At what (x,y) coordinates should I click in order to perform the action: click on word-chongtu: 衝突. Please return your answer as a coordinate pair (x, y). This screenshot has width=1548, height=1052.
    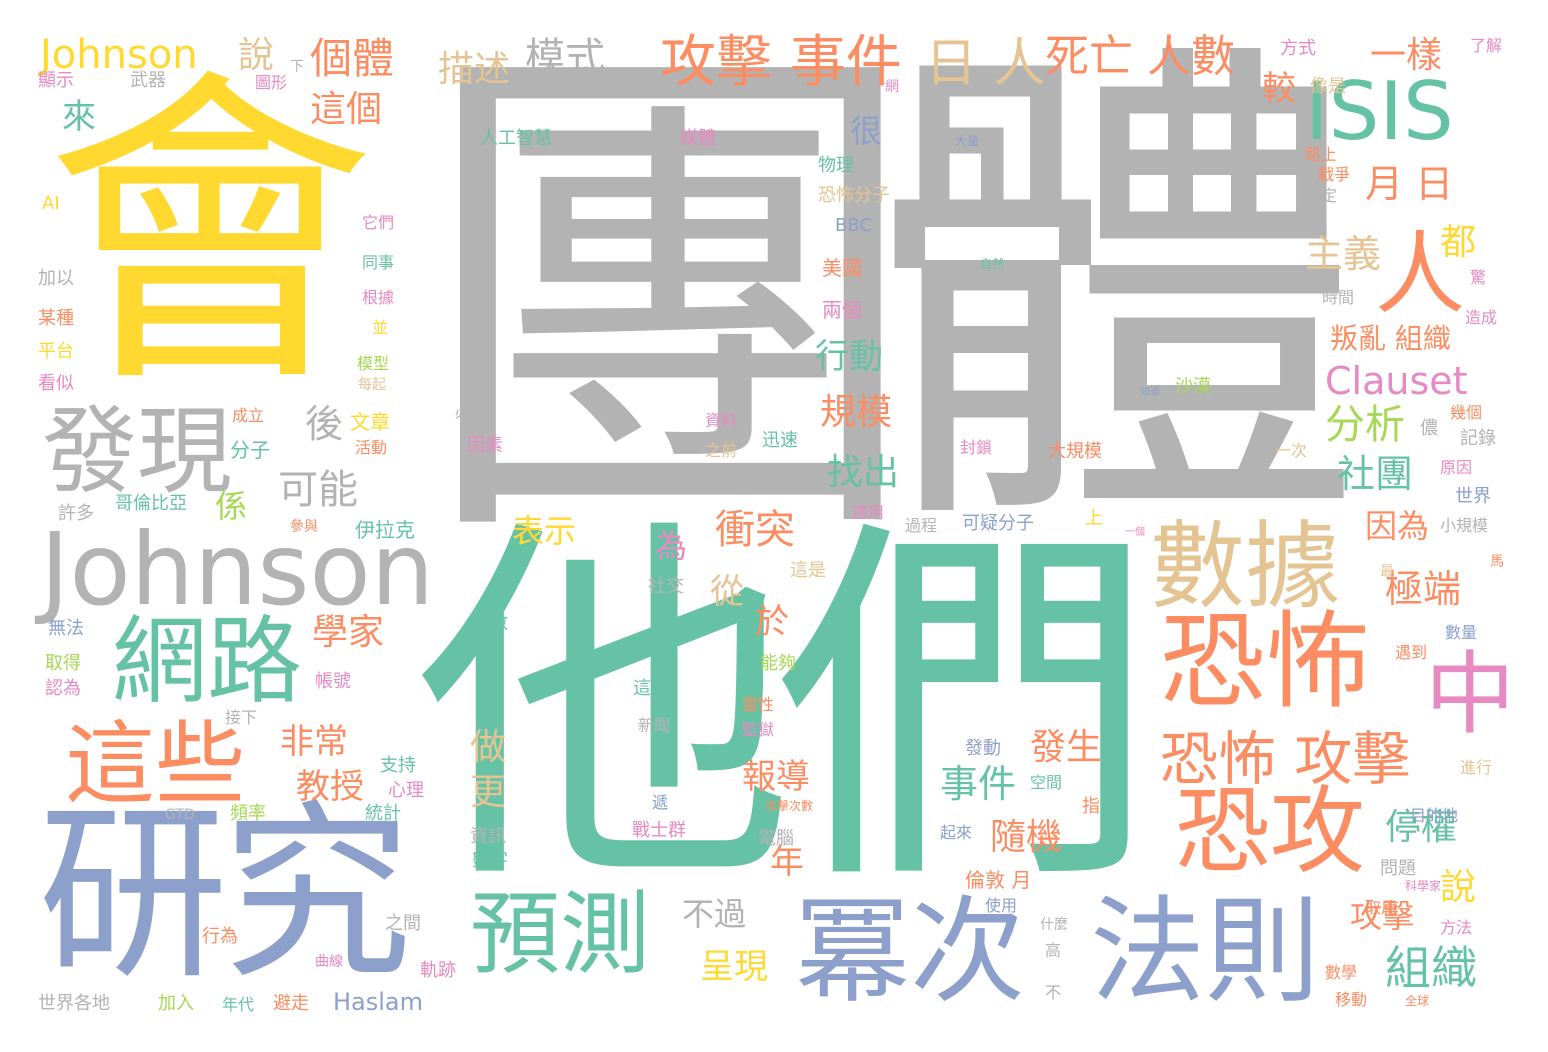
    Looking at the image, I should click on (755, 530).